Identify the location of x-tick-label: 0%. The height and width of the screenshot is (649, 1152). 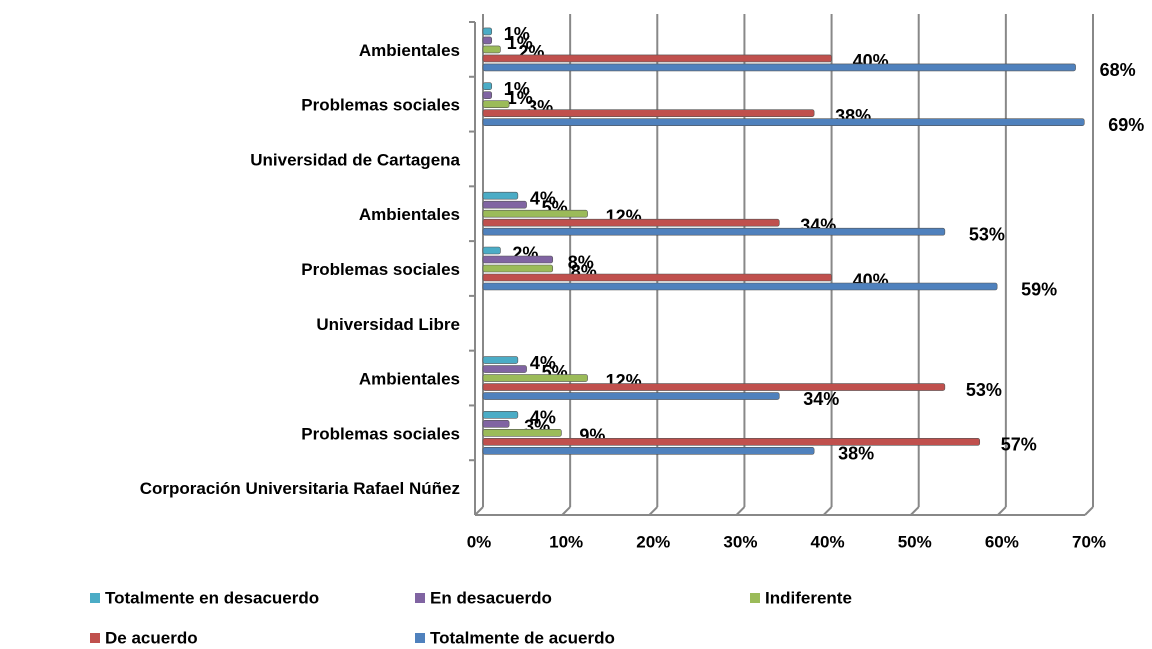
(479, 541).